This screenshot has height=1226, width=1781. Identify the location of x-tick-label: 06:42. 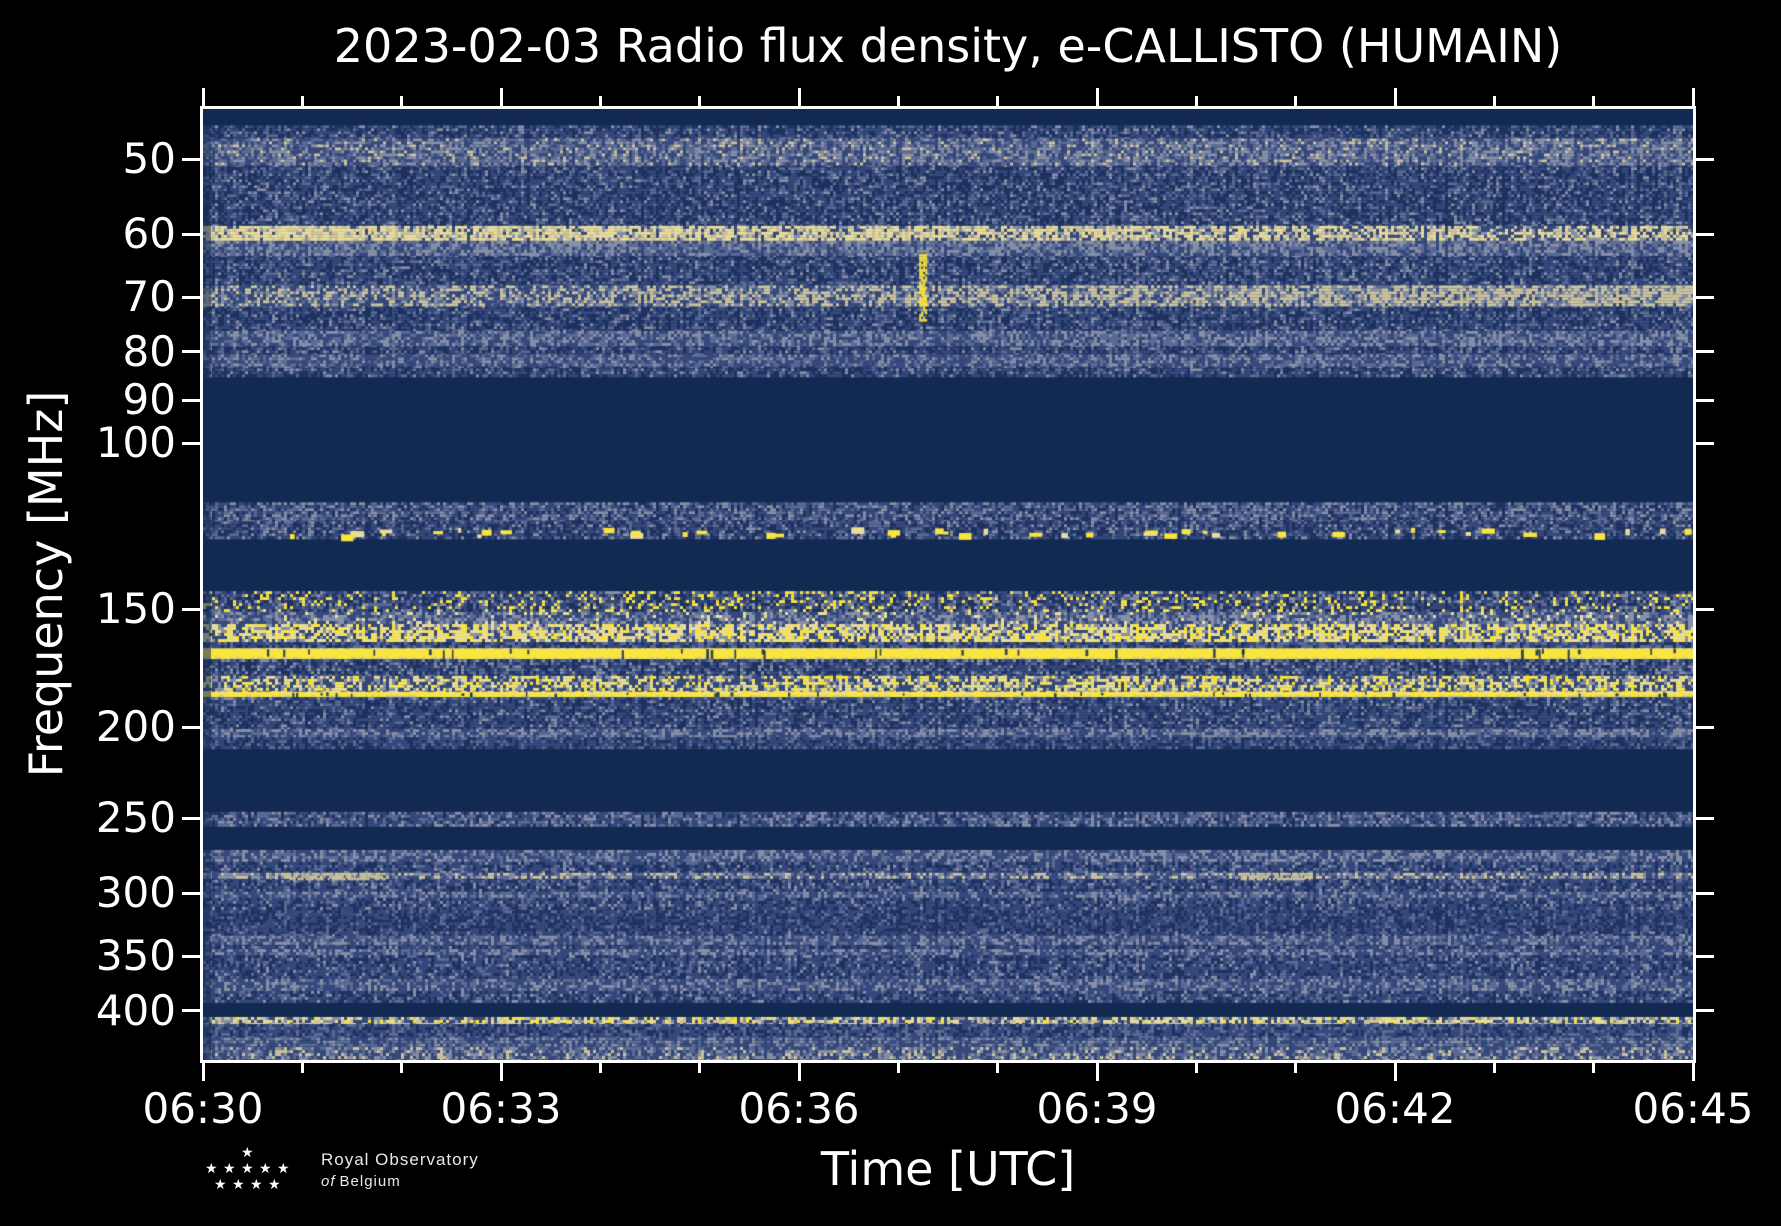
(1395, 1108).